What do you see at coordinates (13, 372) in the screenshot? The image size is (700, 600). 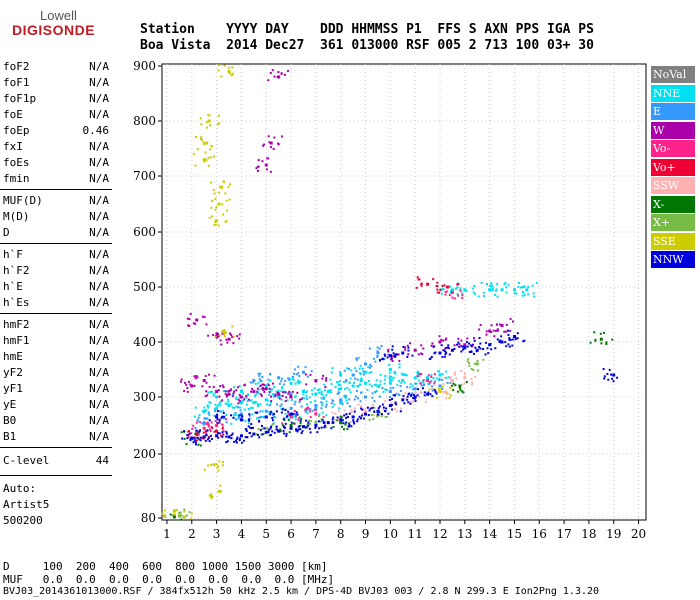 I see `param-label: yF2` at bounding box center [13, 372].